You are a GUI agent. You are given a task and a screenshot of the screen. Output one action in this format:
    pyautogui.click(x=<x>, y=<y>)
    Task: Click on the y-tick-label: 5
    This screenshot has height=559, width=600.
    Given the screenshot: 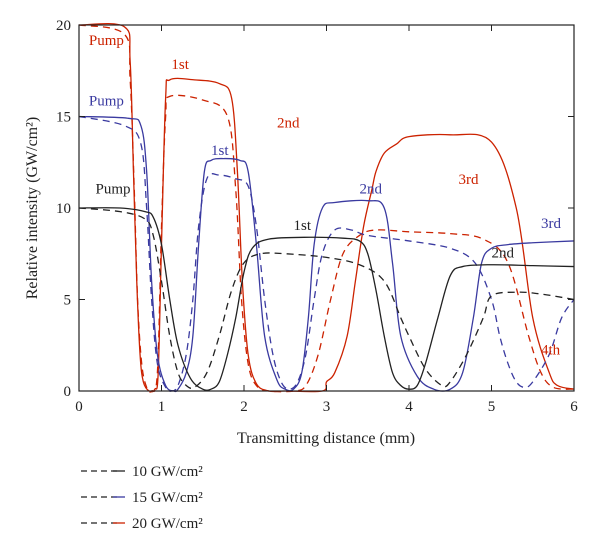 What is the action you would take?
    pyautogui.click(x=68, y=301)
    